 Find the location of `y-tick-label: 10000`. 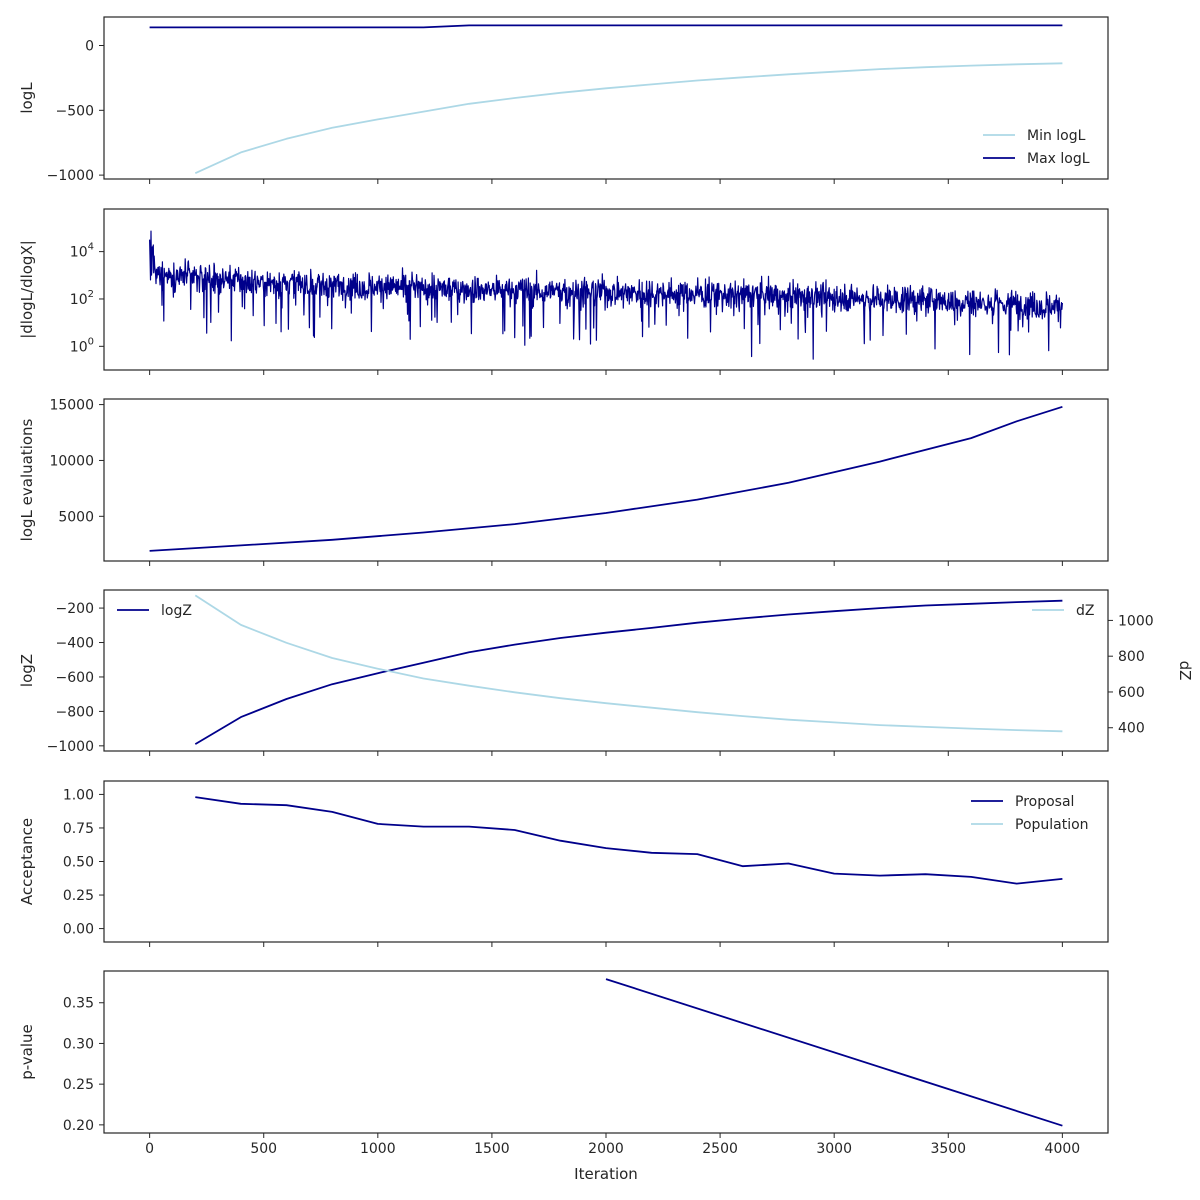

y-tick-label: 10000 is located at coordinates (71, 461).